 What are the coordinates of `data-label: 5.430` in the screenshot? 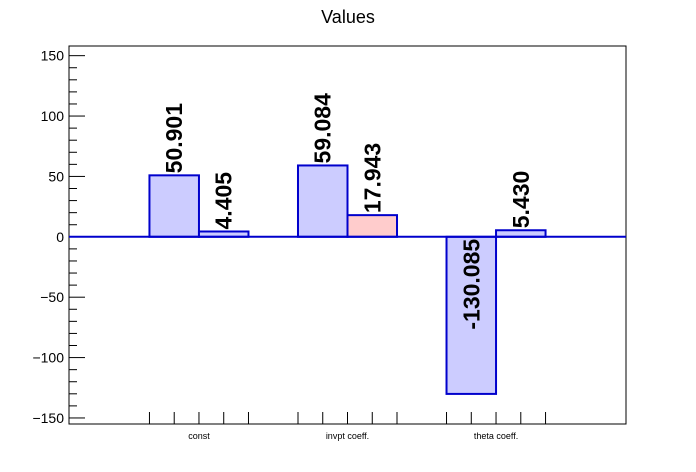 It's located at (521, 200).